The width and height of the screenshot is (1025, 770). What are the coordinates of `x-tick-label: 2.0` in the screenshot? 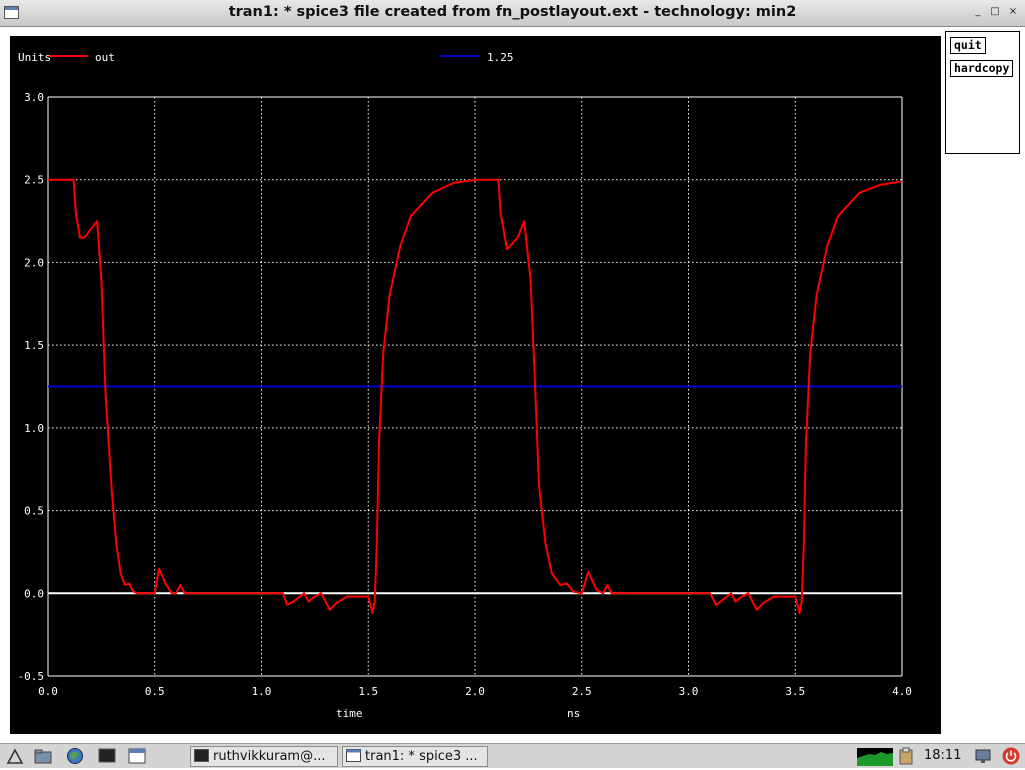 It's located at (475, 691).